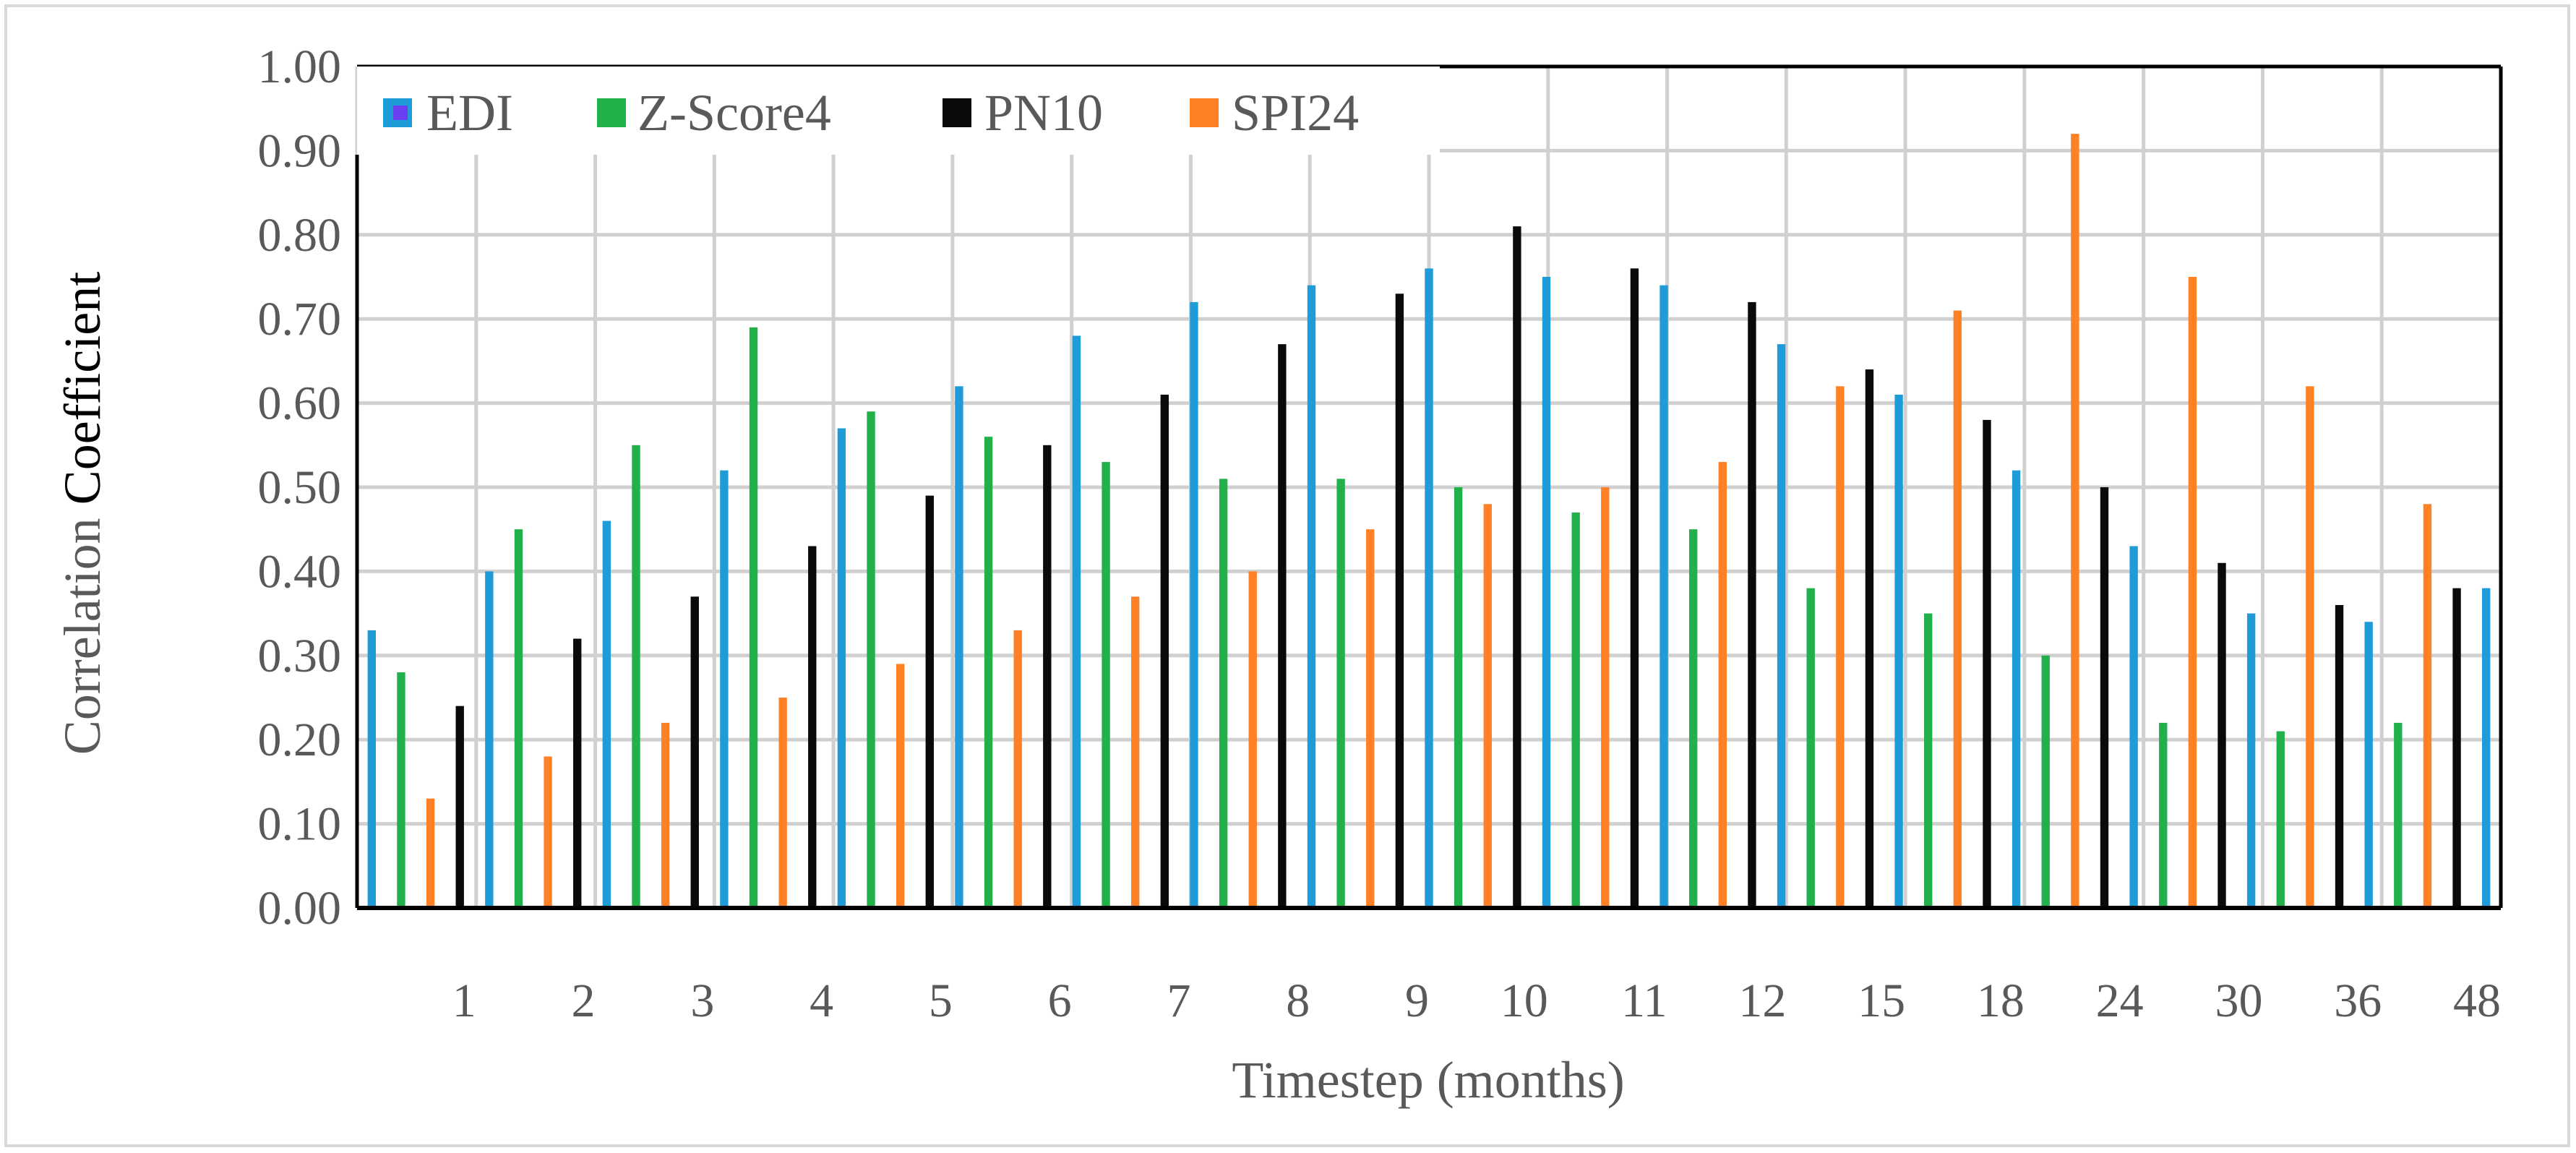  I want to click on x-tick-labels: 1 2 3 4 5 6 7 8 9 10 11 12 15 18 24 30 36 48, so click(1477, 1001).